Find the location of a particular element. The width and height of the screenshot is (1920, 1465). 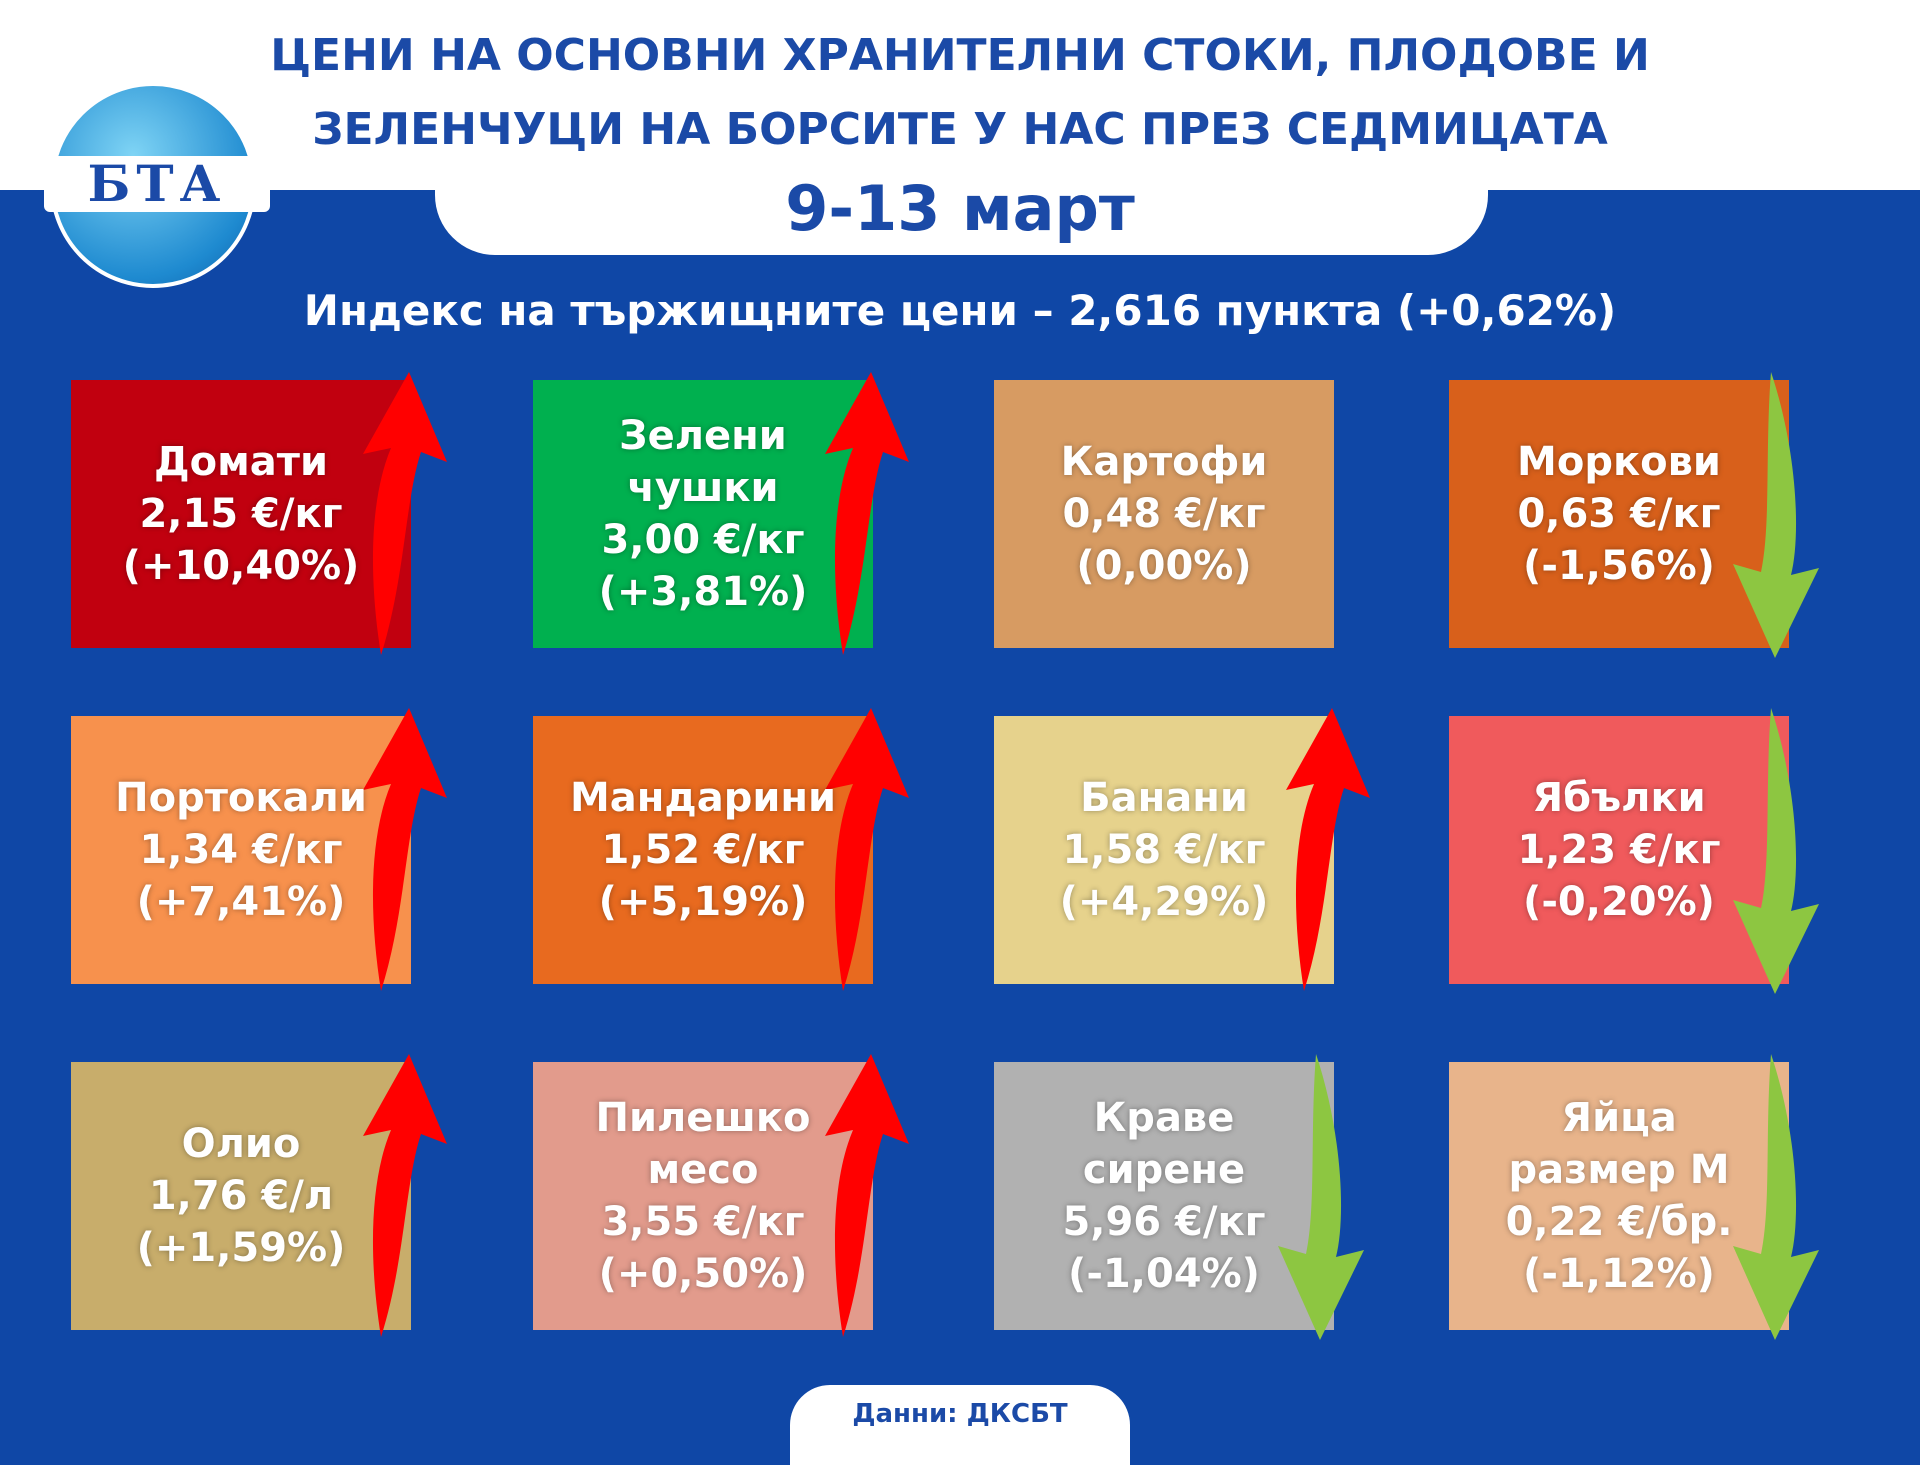

product-change: (+1,59%) is located at coordinates (241, 1248).